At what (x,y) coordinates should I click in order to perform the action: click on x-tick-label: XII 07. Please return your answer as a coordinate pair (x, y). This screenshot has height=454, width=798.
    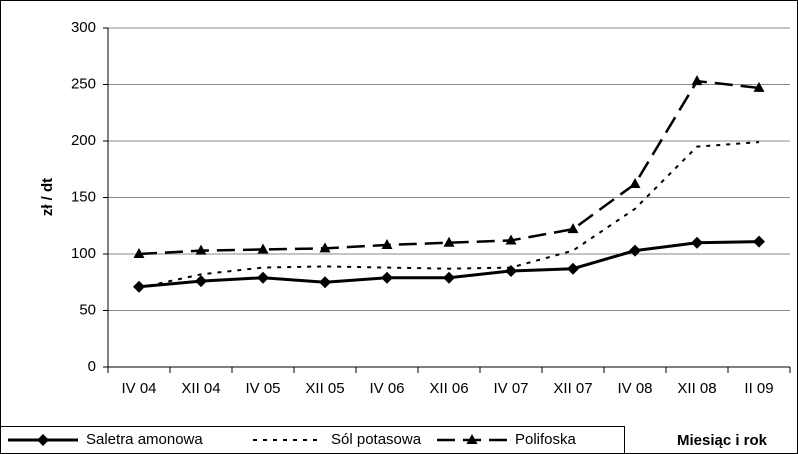
    Looking at the image, I should click on (572, 388).